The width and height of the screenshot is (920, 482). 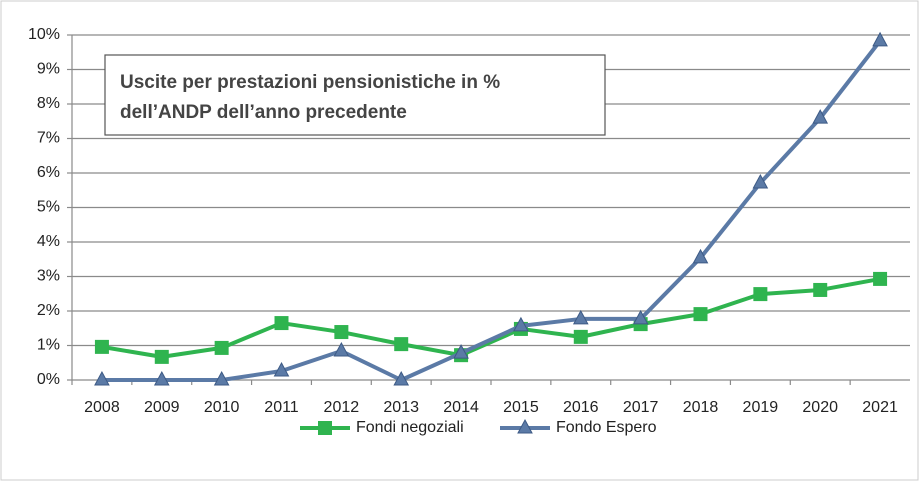 What do you see at coordinates (222, 407) in the screenshot?
I see `x-tick-label: 2010` at bounding box center [222, 407].